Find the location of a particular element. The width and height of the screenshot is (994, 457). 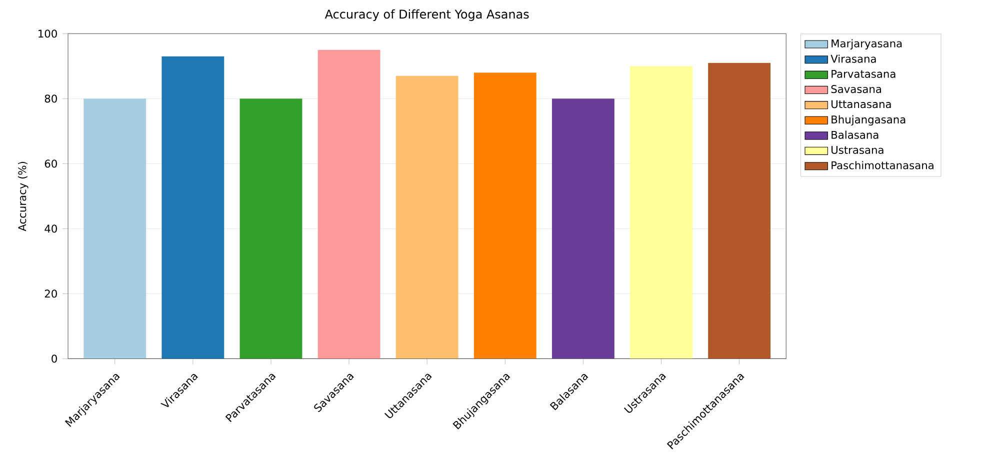

y-tick-label: 80 is located at coordinates (50, 98).